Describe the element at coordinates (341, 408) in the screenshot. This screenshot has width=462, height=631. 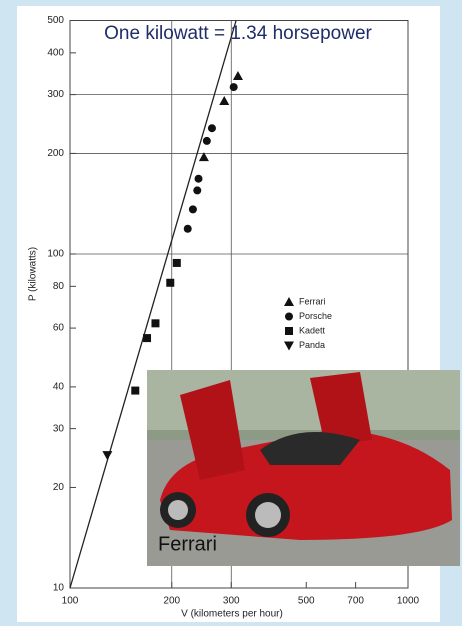
I see `car-door-right` at that location.